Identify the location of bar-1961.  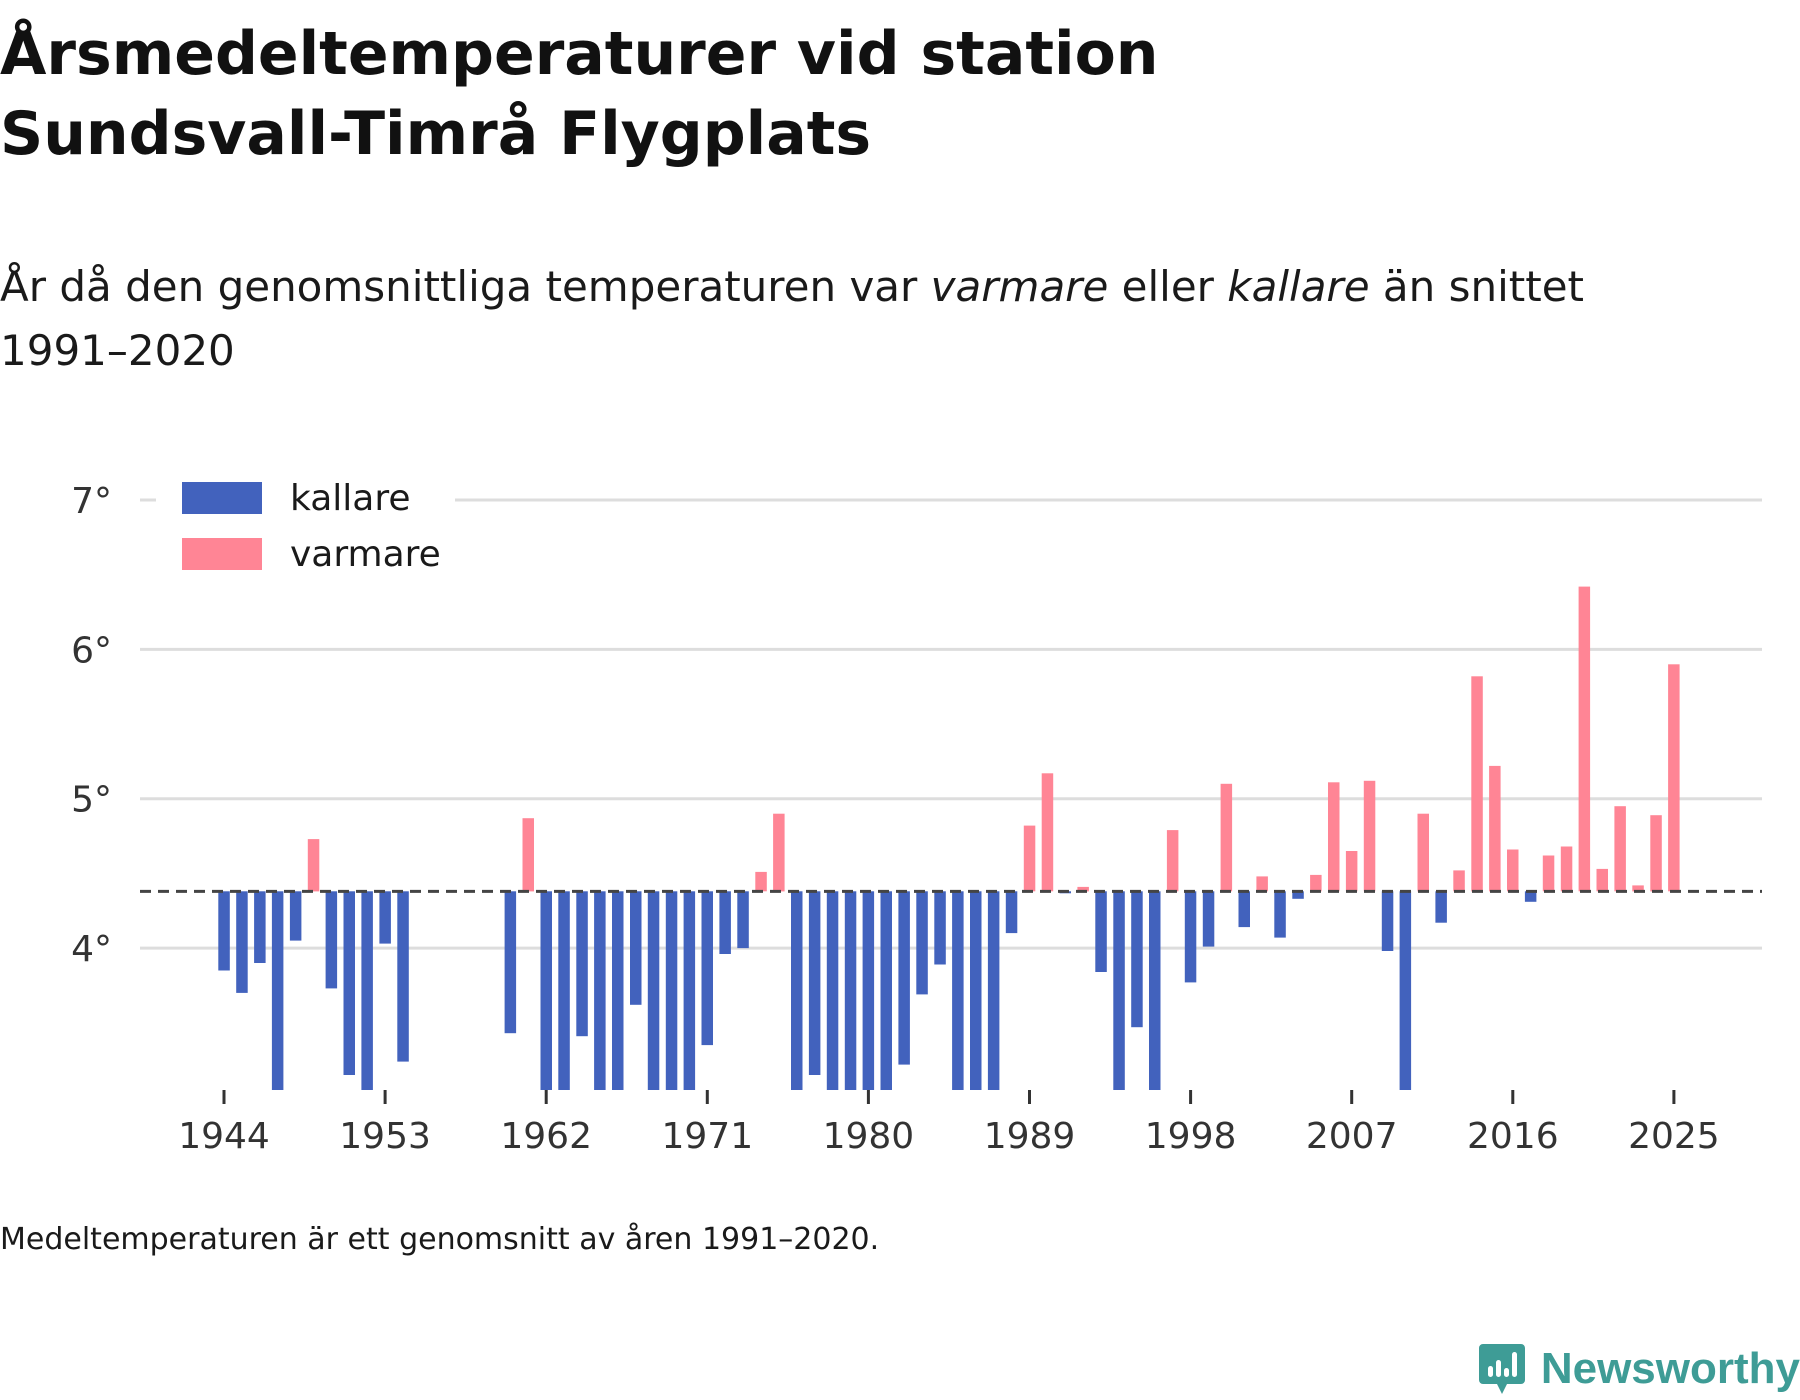
(528, 855).